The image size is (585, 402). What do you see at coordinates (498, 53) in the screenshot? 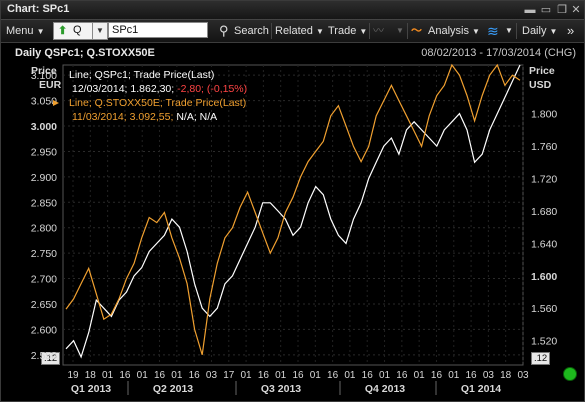
I see `date-range: 08/02/2013 - 17/03/2014 (CHG)` at bounding box center [498, 53].